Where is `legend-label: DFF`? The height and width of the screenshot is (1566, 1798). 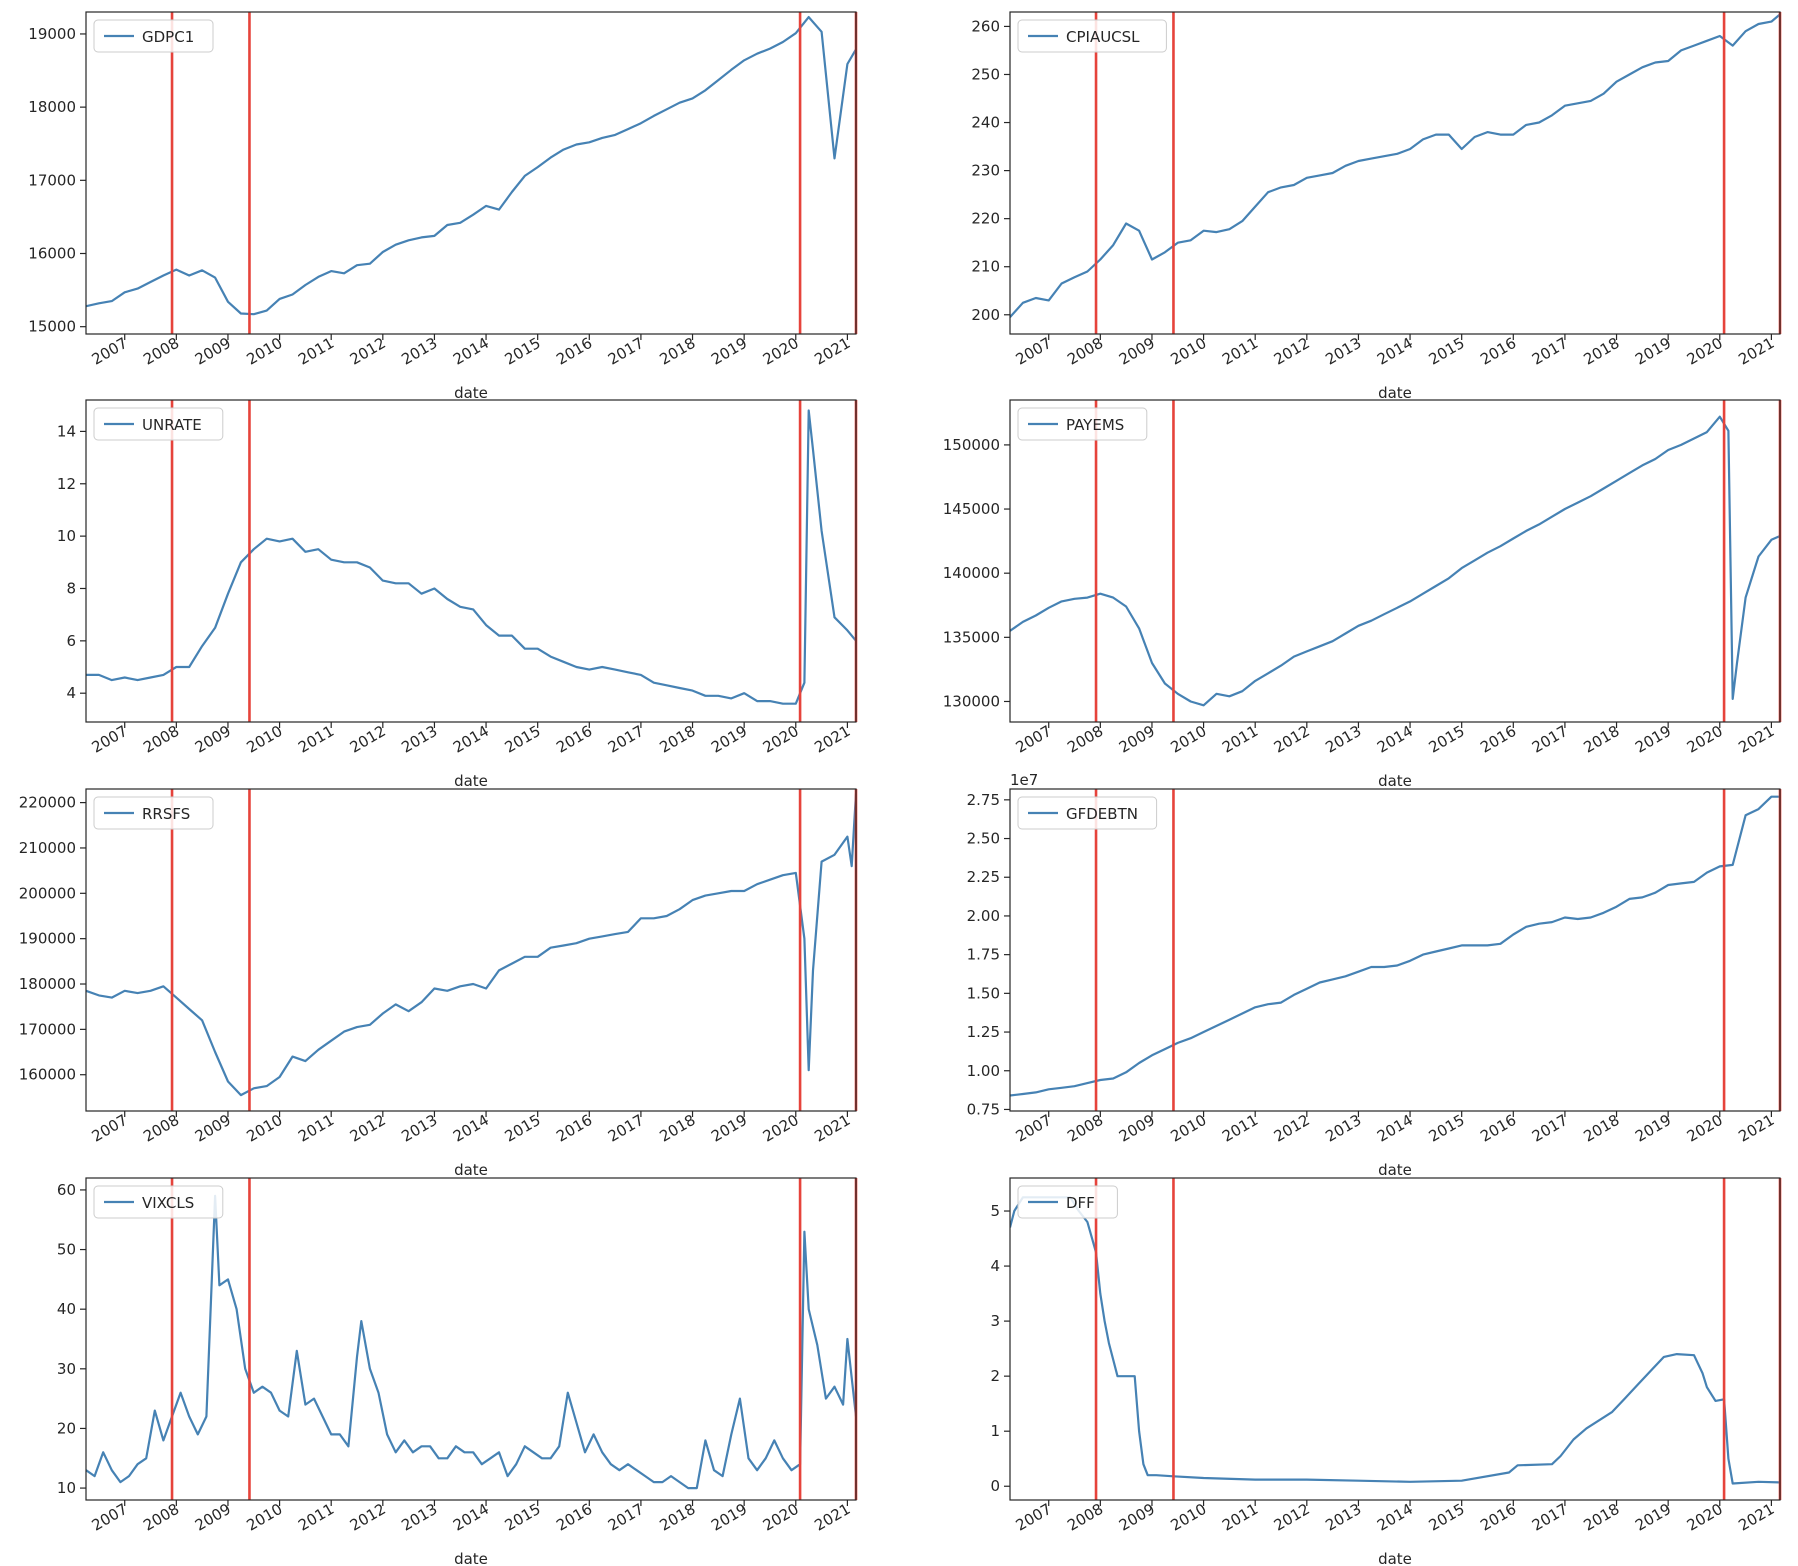 legend-label: DFF is located at coordinates (1080, 1203).